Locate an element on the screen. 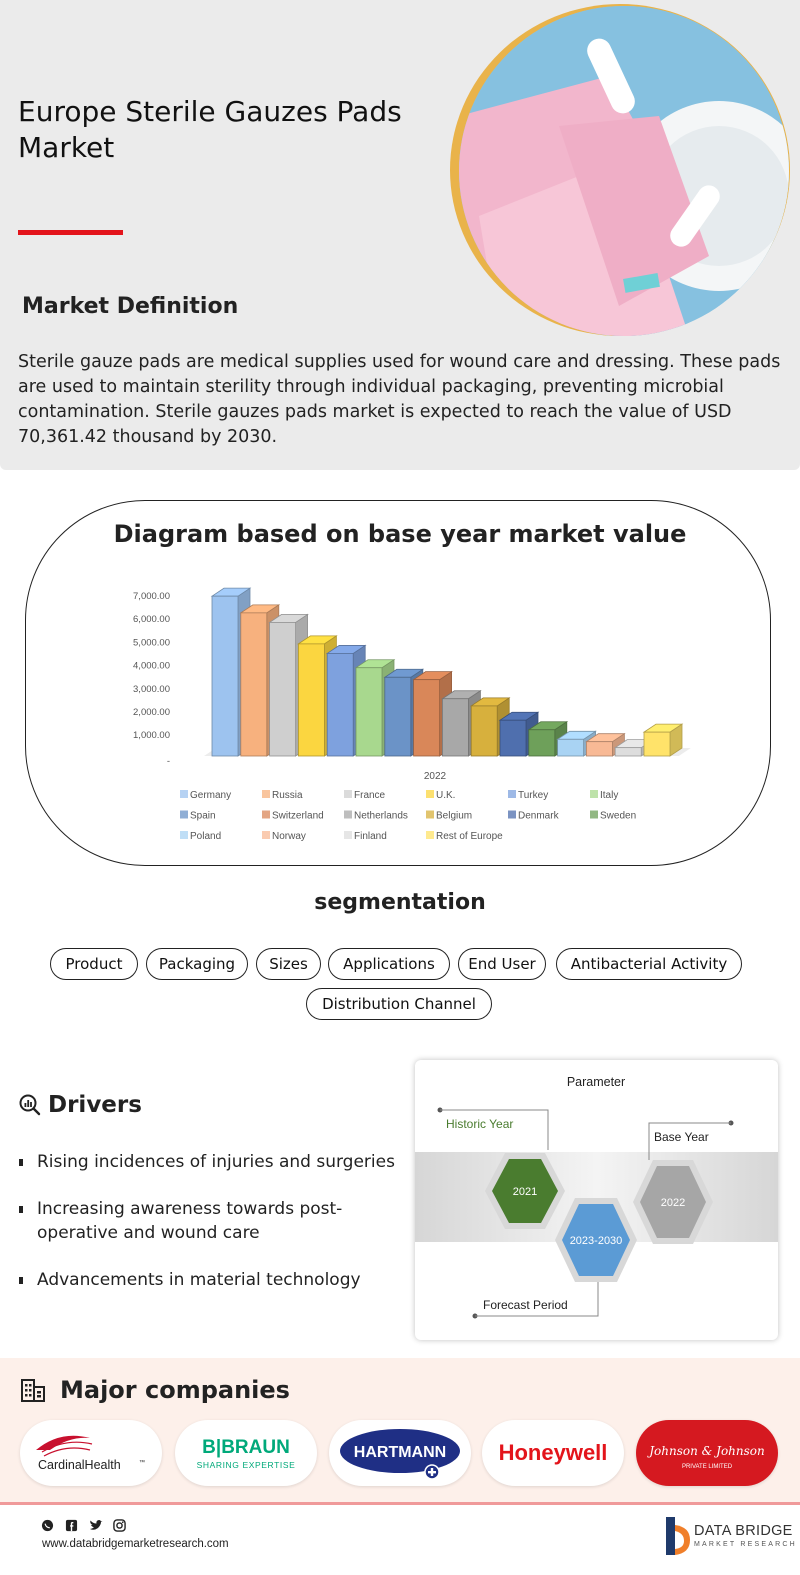 Image resolution: width=800 pixels, height=1575 pixels. base-hex is located at coordinates (673, 1202).